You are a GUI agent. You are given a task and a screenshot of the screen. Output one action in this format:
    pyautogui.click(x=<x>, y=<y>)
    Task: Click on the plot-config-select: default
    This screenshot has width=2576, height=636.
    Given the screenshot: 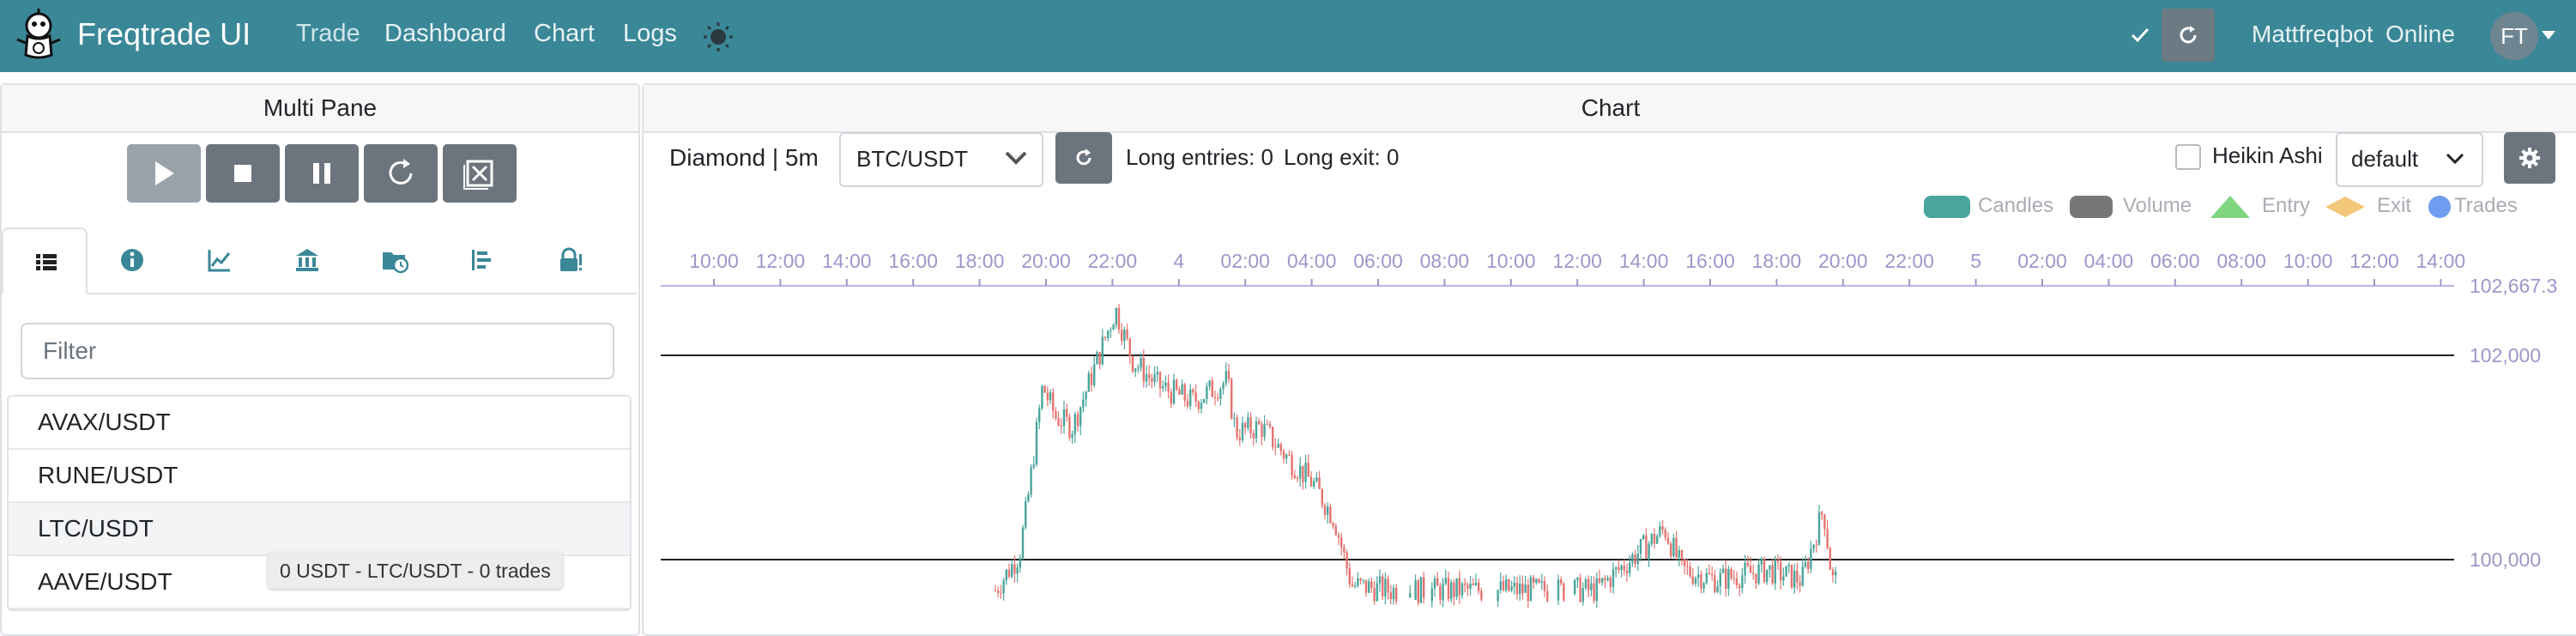 What is the action you would take?
    pyautogui.click(x=2409, y=159)
    